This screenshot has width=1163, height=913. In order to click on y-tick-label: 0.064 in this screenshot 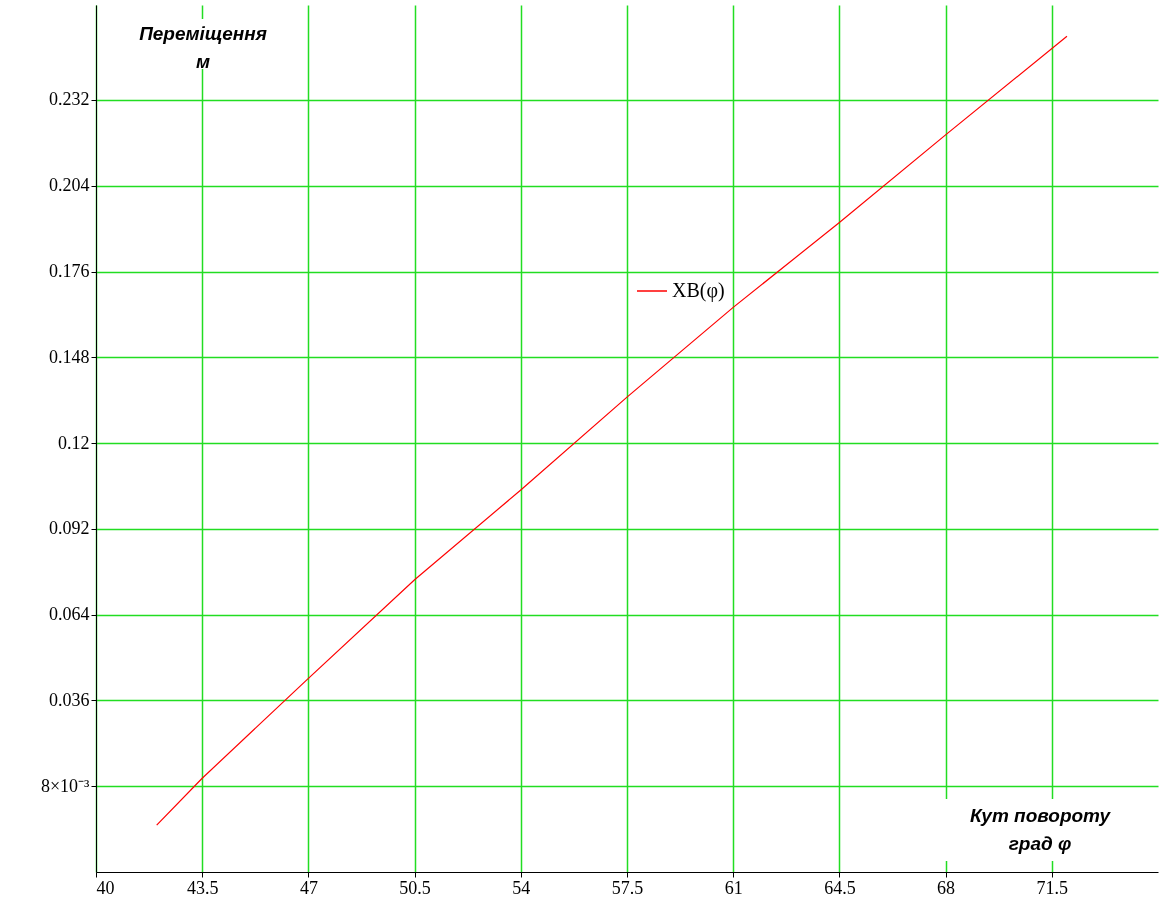, I will do `click(69, 614)`.